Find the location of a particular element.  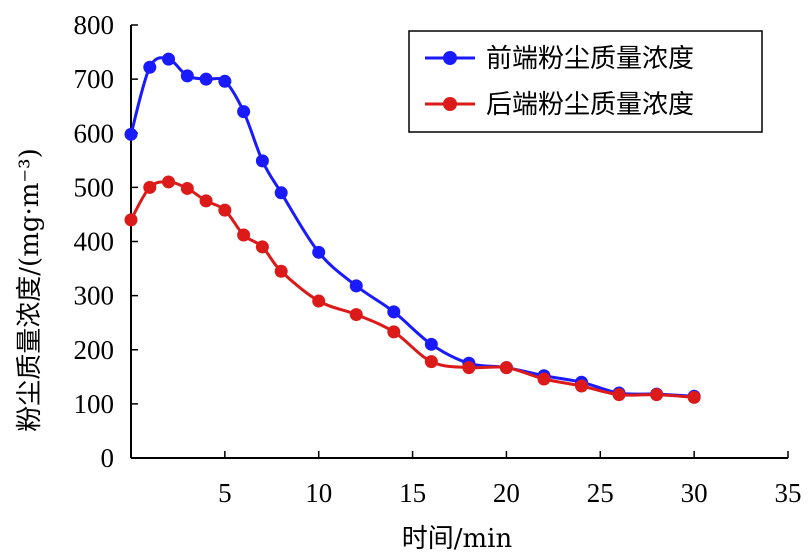

legend-box is located at coordinates (585, 81).